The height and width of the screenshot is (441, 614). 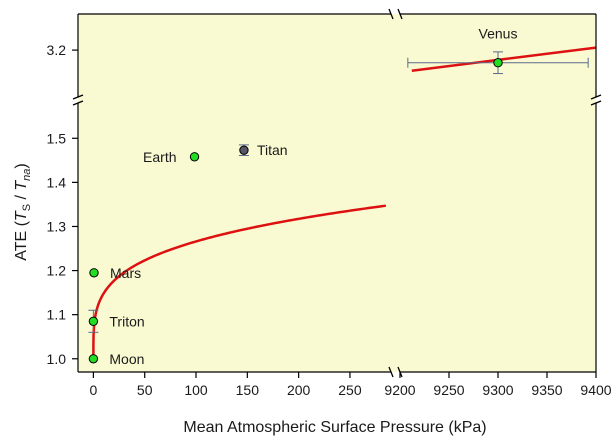 I want to click on x-lower-tick-label: 250, so click(x=350, y=390).